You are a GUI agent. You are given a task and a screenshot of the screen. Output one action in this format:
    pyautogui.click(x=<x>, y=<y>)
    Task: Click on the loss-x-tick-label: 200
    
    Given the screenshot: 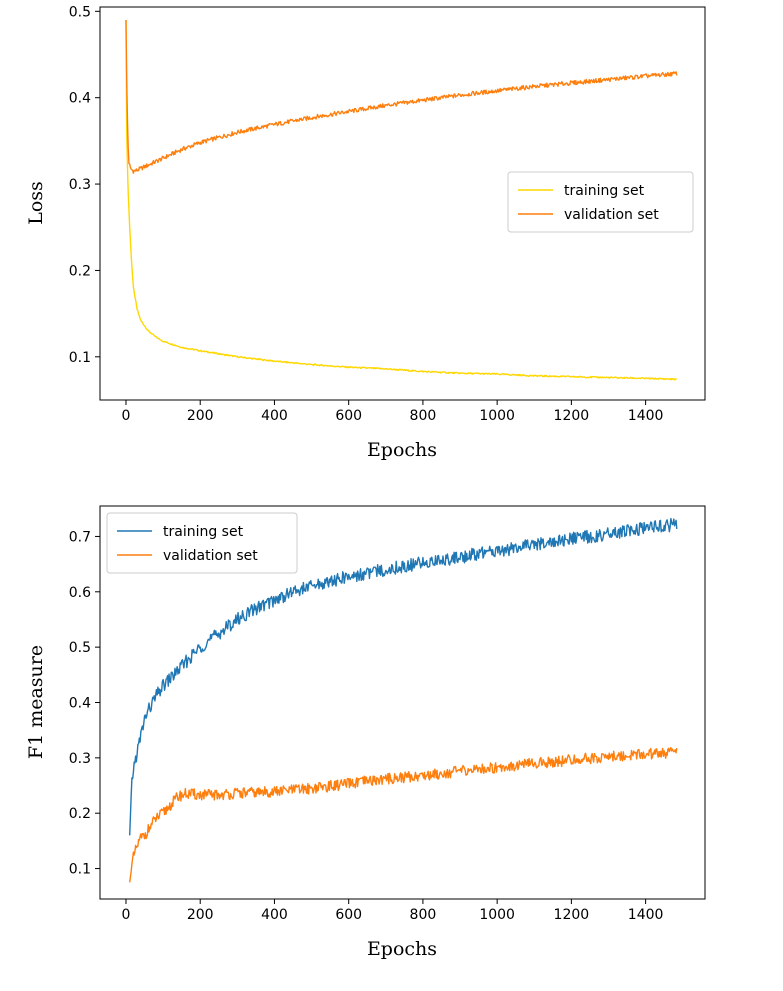 What is the action you would take?
    pyautogui.click(x=200, y=416)
    